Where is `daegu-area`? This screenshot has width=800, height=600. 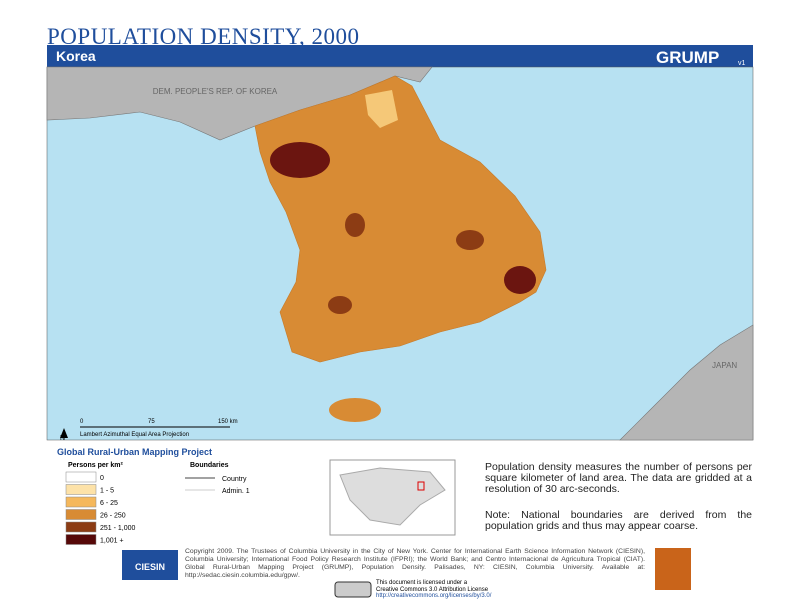 daegu-area is located at coordinates (470, 240).